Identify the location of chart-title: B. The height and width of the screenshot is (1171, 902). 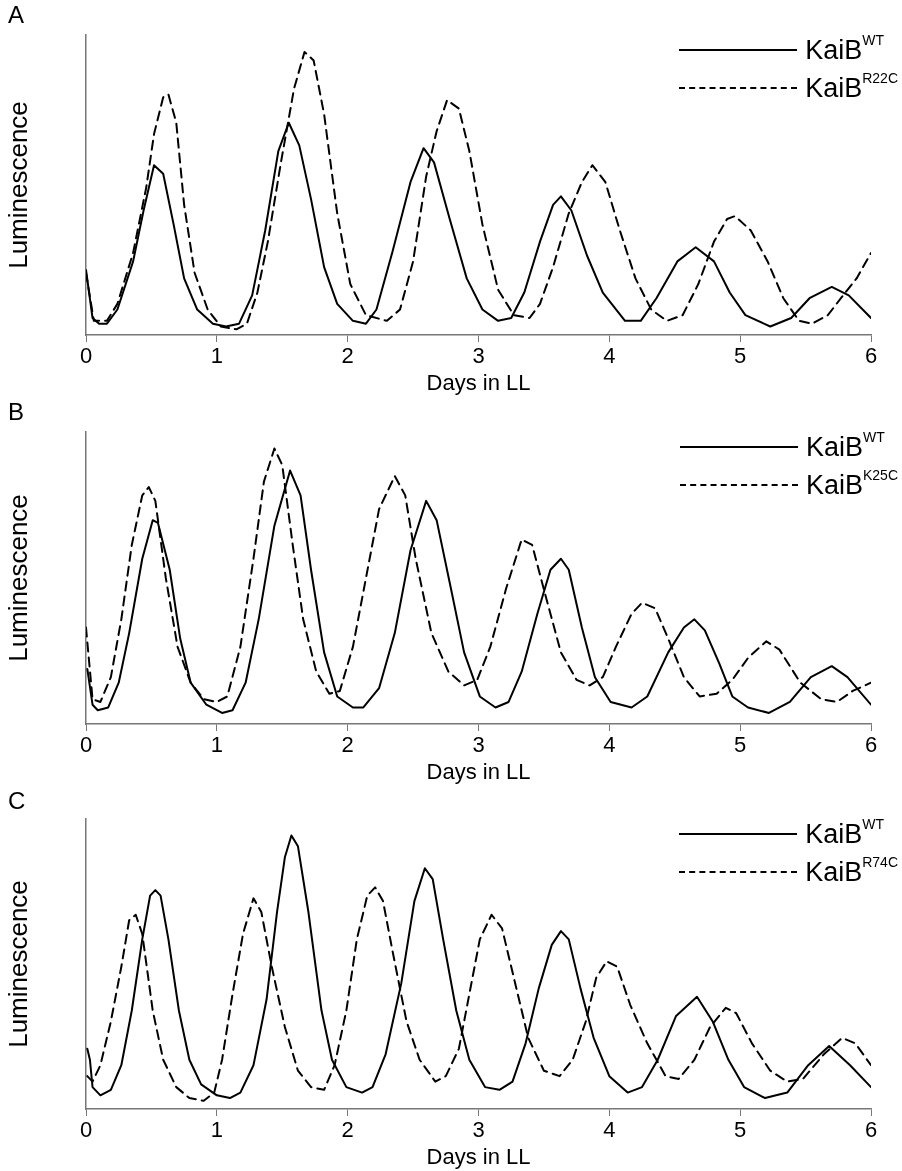
(16, 411).